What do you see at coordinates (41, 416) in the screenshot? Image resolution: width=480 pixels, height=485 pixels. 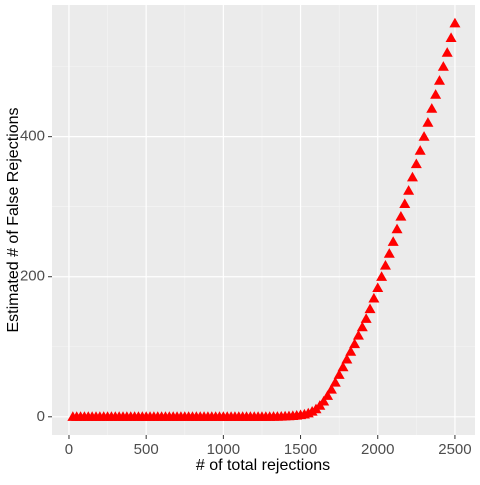 I see `y-tick-label: 0` at bounding box center [41, 416].